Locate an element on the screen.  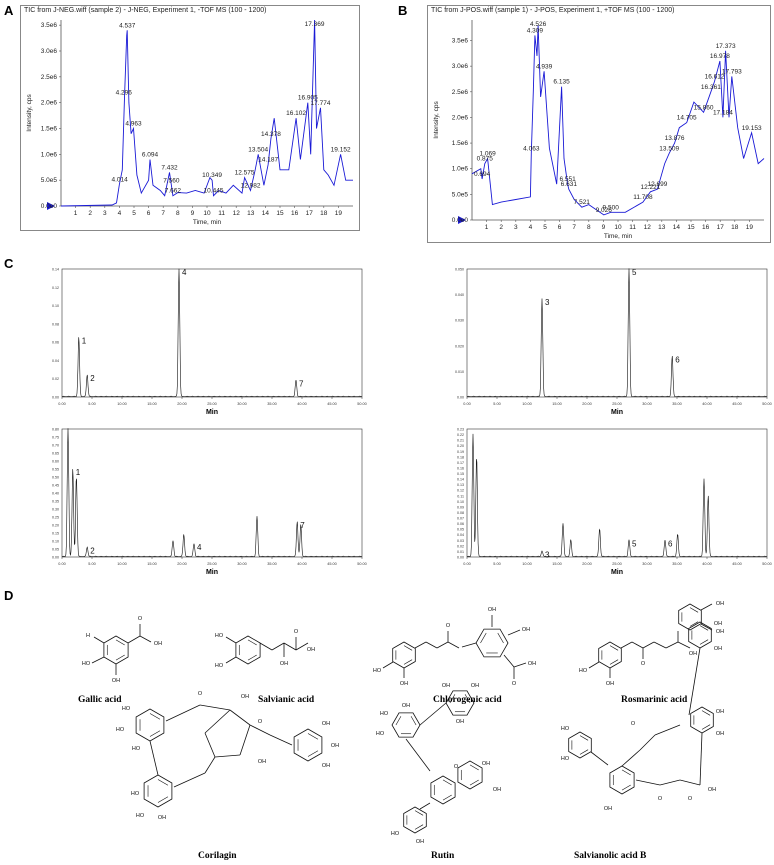
x-tick-label: 11 is located at coordinates (221, 213).